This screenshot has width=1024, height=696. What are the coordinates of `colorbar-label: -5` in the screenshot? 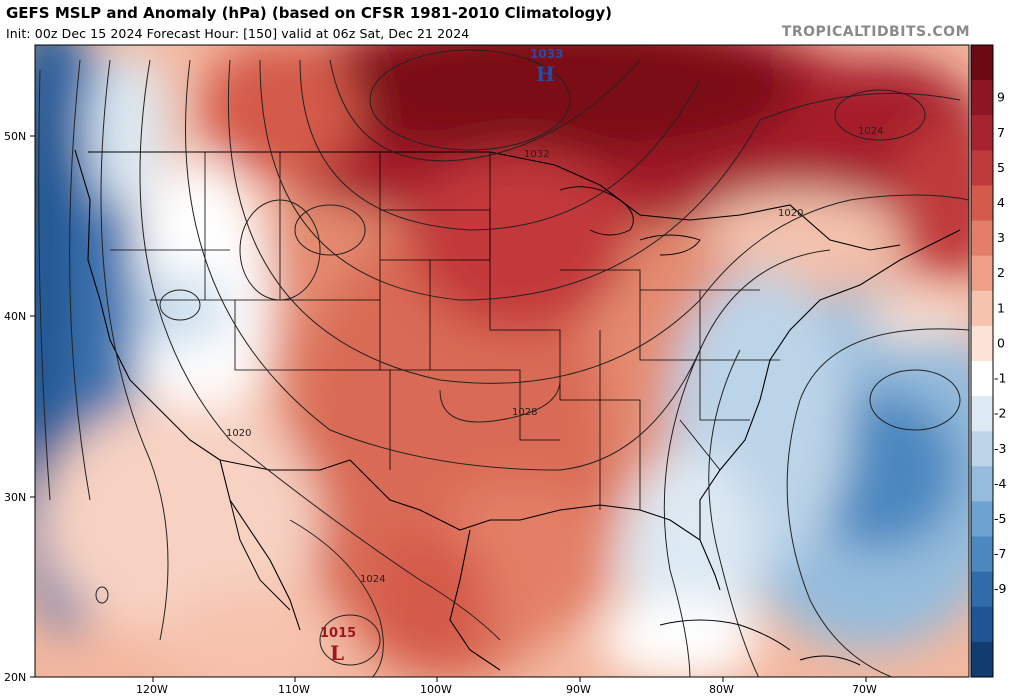 It's located at (1000, 518).